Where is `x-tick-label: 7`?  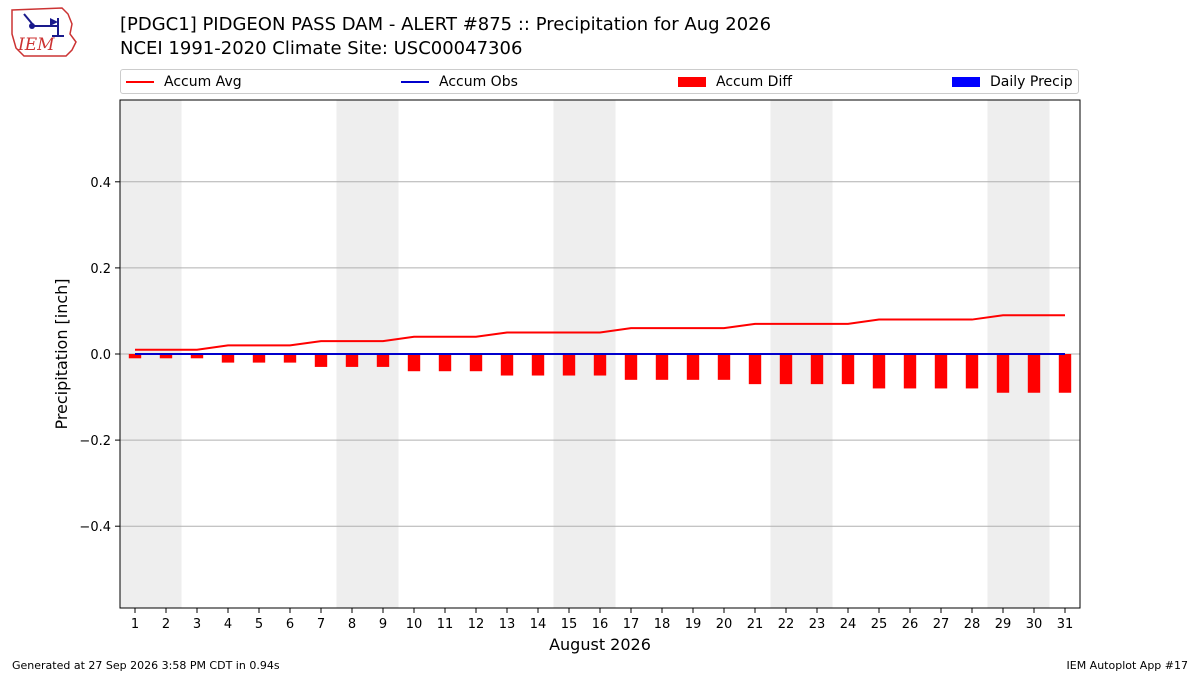 x-tick-label: 7 is located at coordinates (321, 624).